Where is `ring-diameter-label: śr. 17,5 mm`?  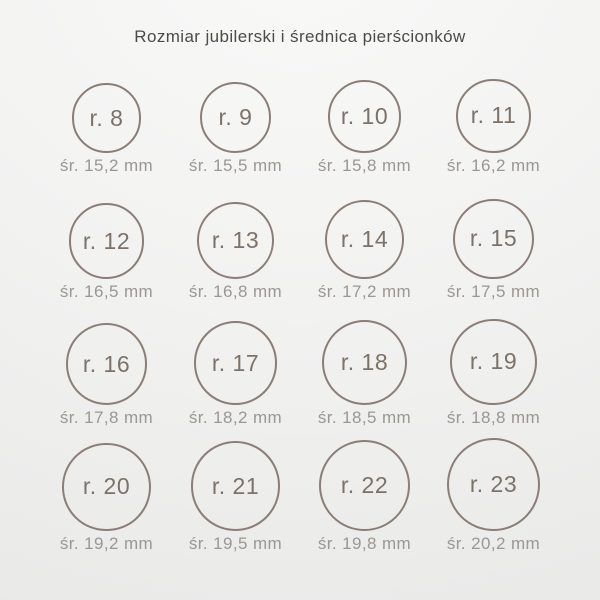
ring-diameter-label: śr. 17,5 mm is located at coordinates (493, 291).